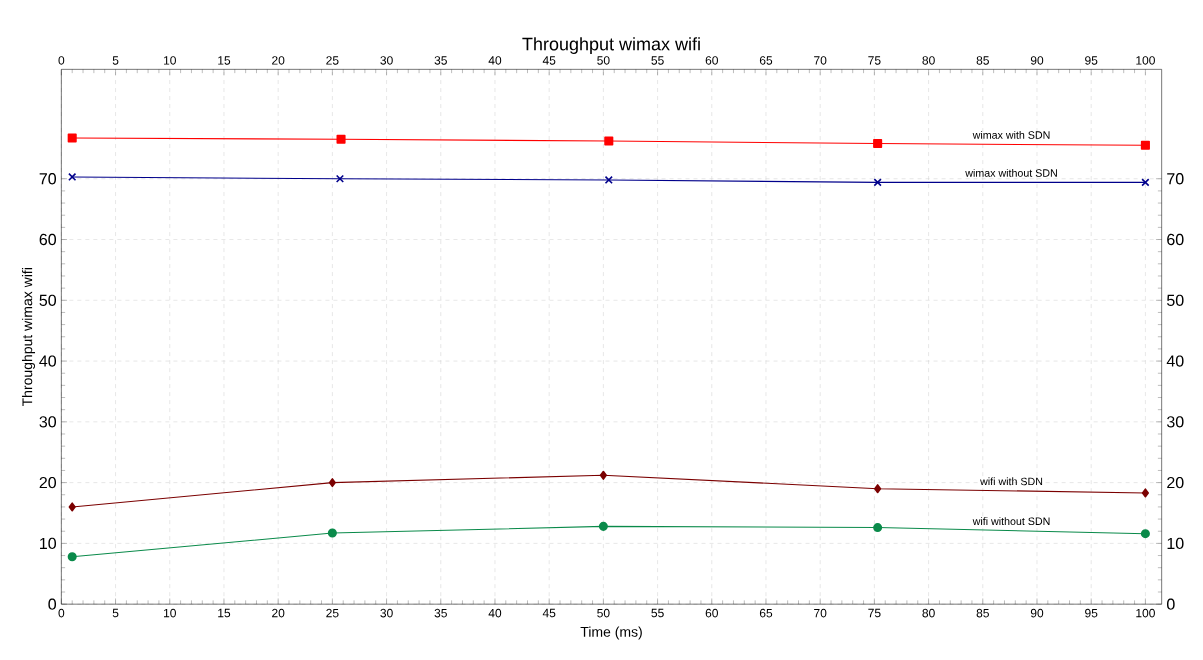 The image size is (1203, 660). What do you see at coordinates (549, 60) in the screenshot?
I see `x2-tick-label: 45` at bounding box center [549, 60].